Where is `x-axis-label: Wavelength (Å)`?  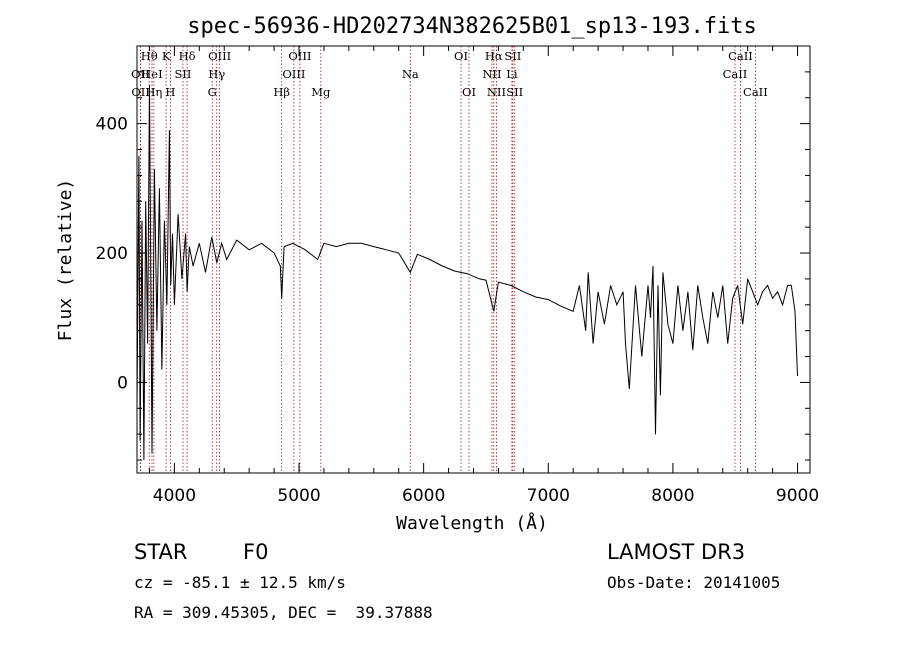
x-axis-label: Wavelength (Å) is located at coordinates (472, 523).